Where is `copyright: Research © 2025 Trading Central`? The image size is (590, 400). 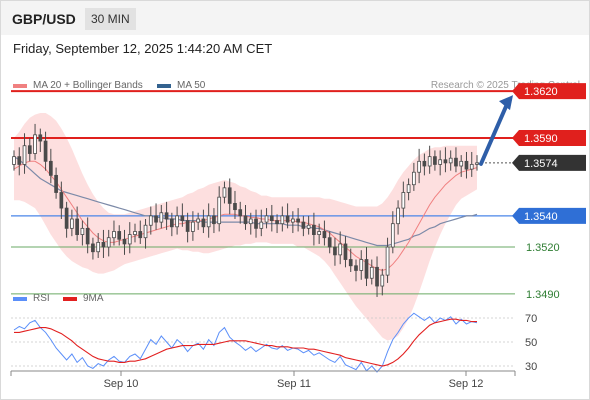 copyright: Research © 2025 Trading Central is located at coordinates (505, 85).